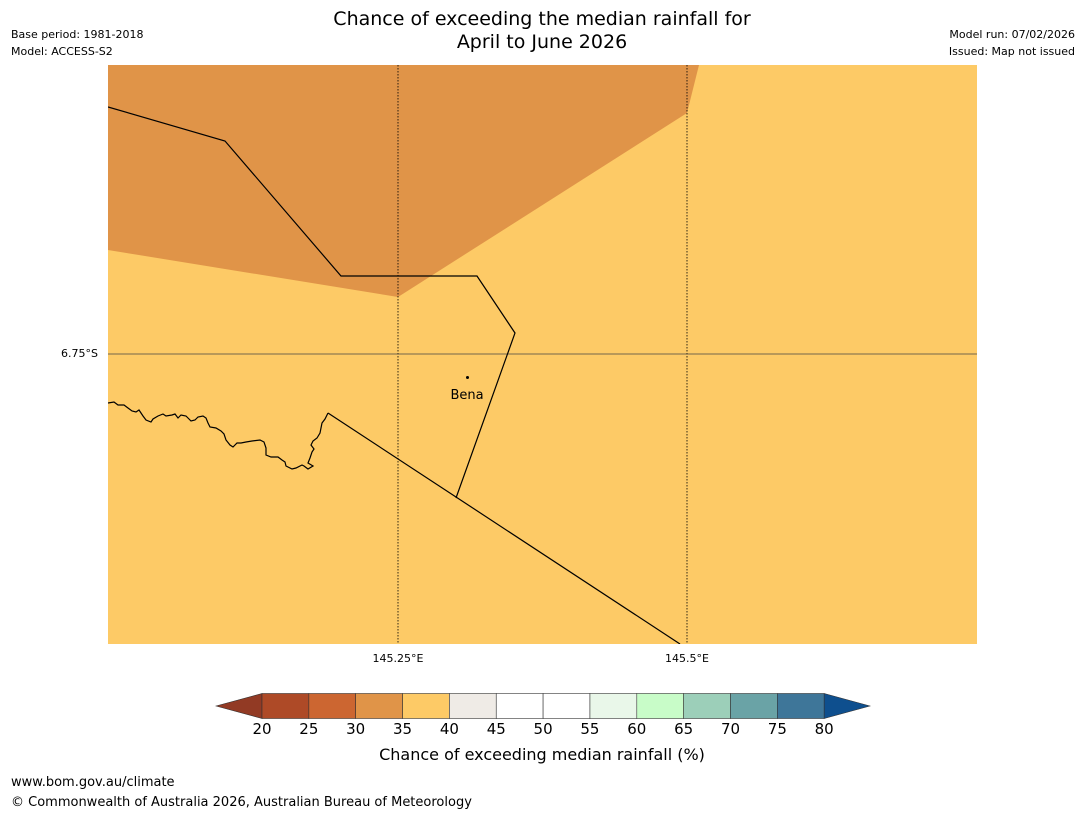 This screenshot has width=1085, height=816. I want to click on legend-colorbar, so click(543, 706).